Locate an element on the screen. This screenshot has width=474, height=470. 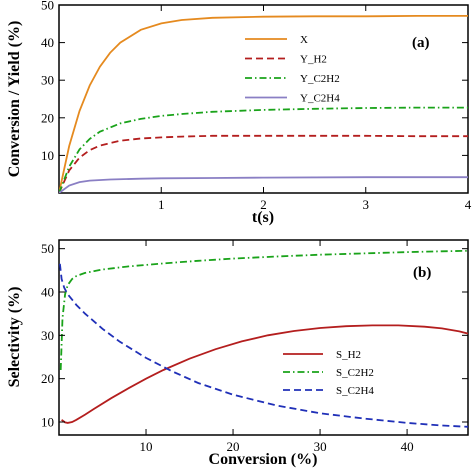
panel-b-x-axis-title: Conversion (%) is located at coordinates (263, 459).